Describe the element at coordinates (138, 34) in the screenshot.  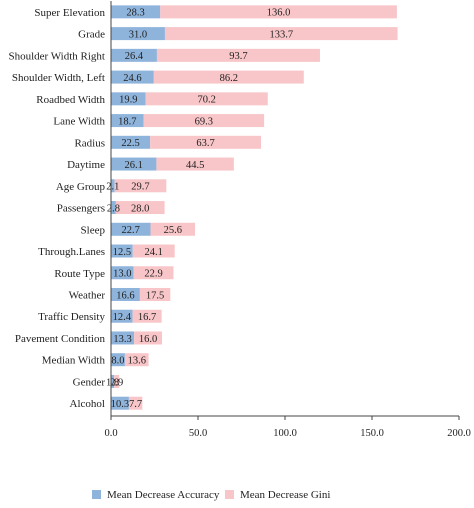
I see `value-label-mean-decrease-accuracy-grade: 31.0` at that location.